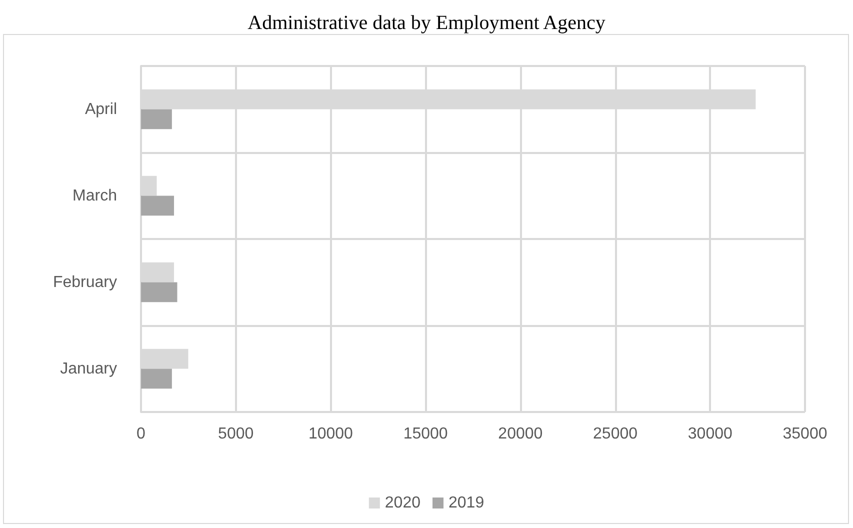 The width and height of the screenshot is (853, 528). Describe the element at coordinates (88, 369) in the screenshot. I see `y-tick-label: January` at that location.